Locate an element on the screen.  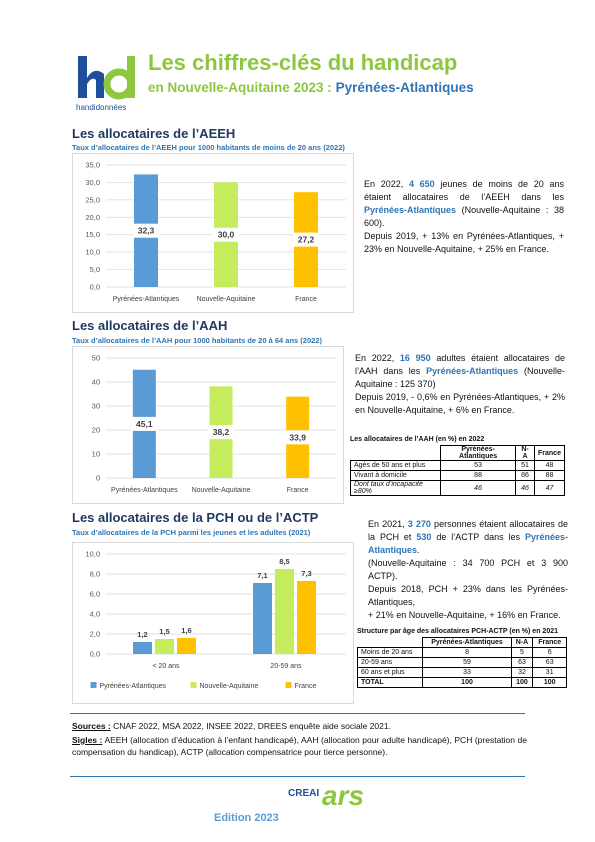
y-tick-label: 6,0 is located at coordinates (95, 594).